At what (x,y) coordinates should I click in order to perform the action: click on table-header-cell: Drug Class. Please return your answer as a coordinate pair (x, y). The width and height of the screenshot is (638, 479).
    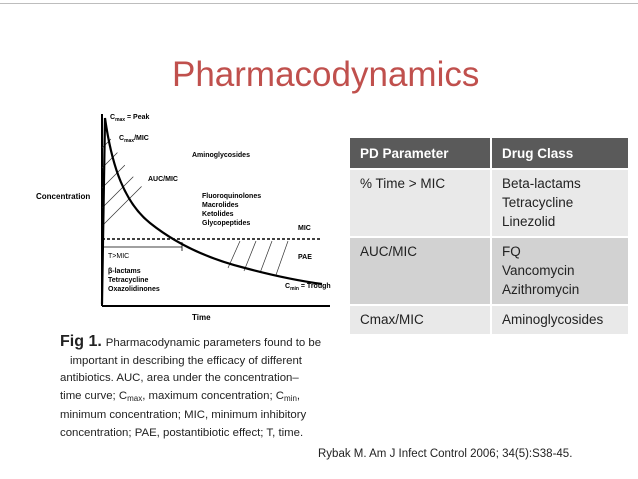
    Looking at the image, I should click on (559, 153).